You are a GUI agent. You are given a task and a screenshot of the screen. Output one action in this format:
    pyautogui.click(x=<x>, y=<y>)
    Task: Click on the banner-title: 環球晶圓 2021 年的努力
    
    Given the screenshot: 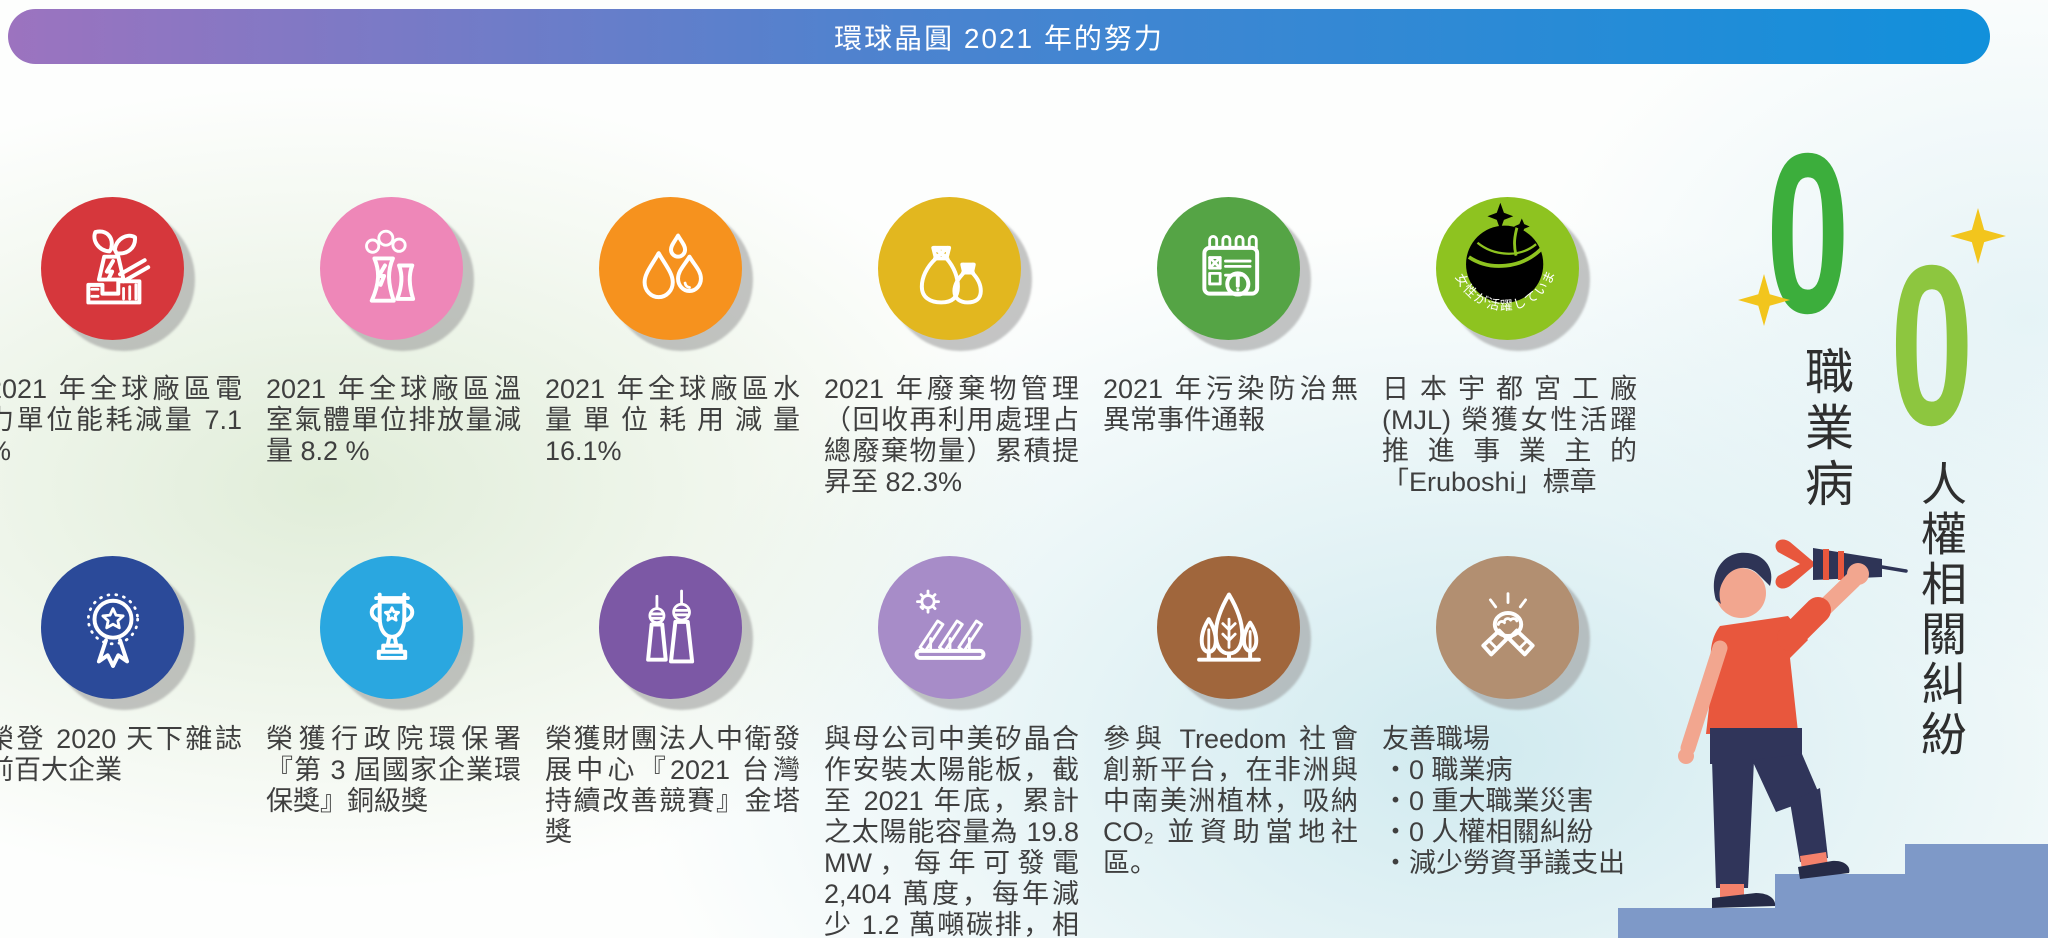 What is the action you would take?
    pyautogui.click(x=999, y=38)
    